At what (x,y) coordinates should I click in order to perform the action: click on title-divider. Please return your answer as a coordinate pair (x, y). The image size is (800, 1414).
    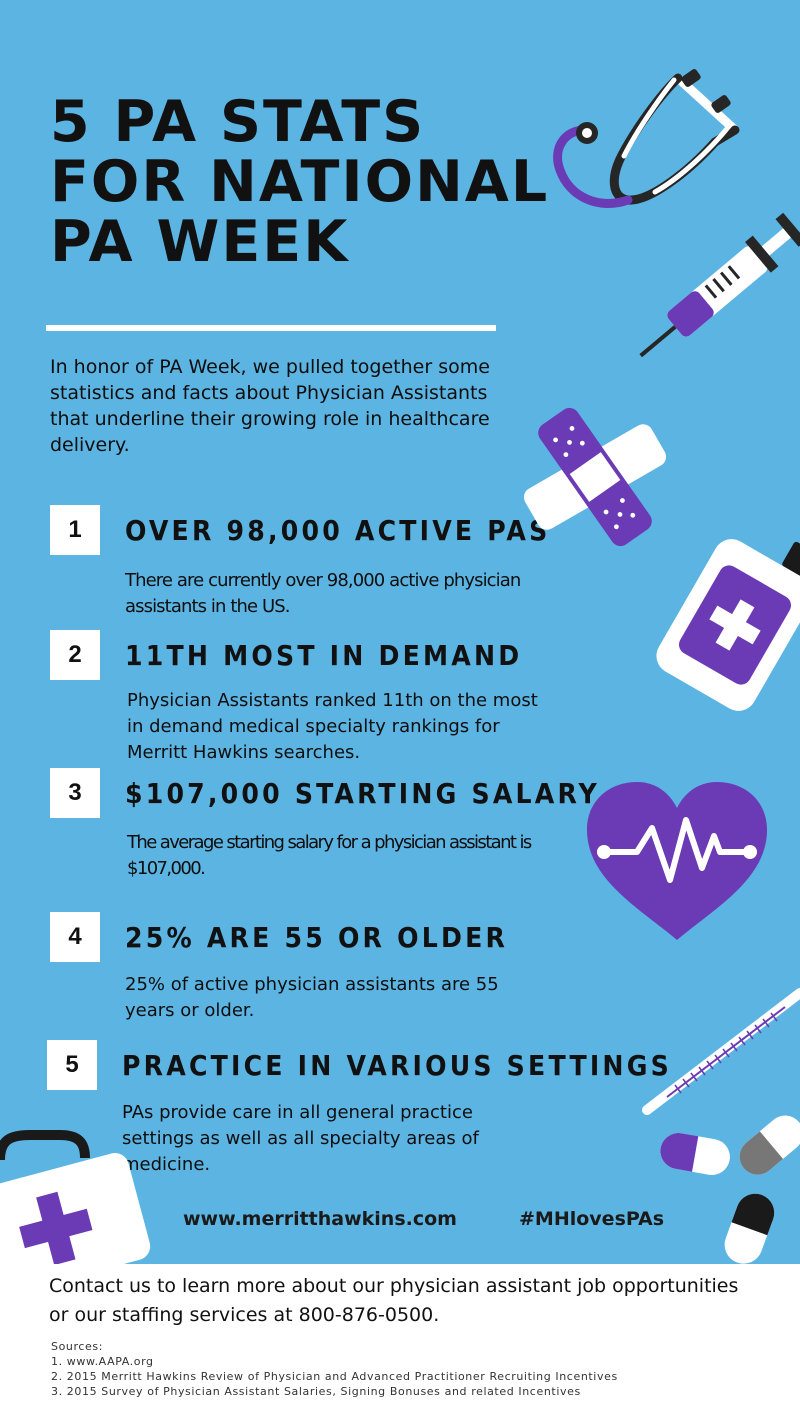
    Looking at the image, I should click on (271, 328).